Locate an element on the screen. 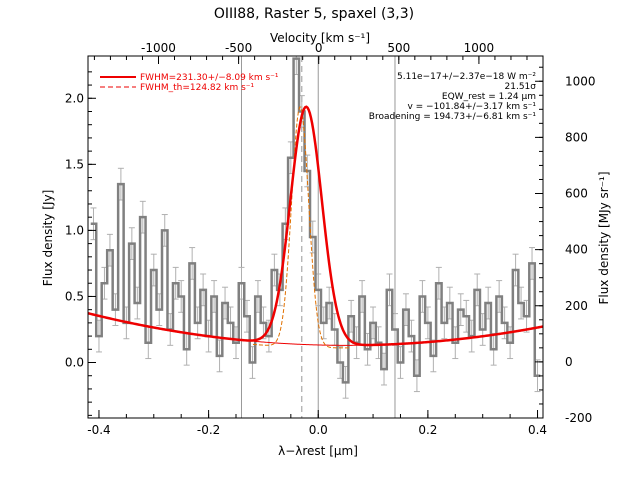 This screenshot has height=480, width=640. top-axis-label: Velocity [km s⁻¹] is located at coordinates (320, 38).